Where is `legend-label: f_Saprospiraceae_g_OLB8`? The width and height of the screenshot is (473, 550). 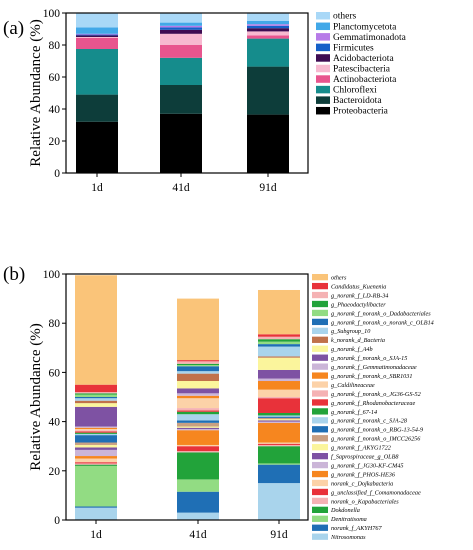
legend-label: f_Saprospiraceae_g_OLB8 is located at coordinates (365, 457).